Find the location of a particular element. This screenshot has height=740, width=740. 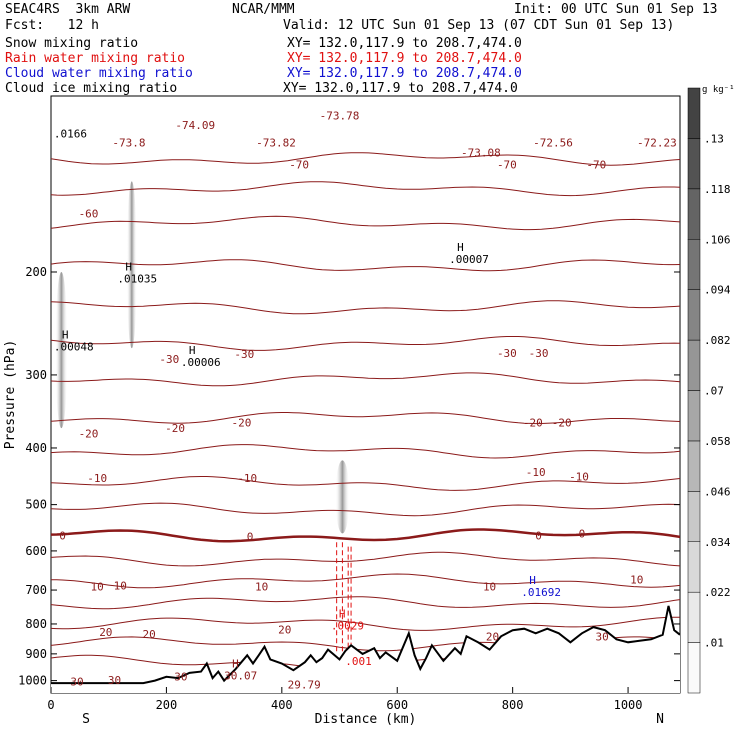

y-tick-label: 1000 is located at coordinates (32, 681).